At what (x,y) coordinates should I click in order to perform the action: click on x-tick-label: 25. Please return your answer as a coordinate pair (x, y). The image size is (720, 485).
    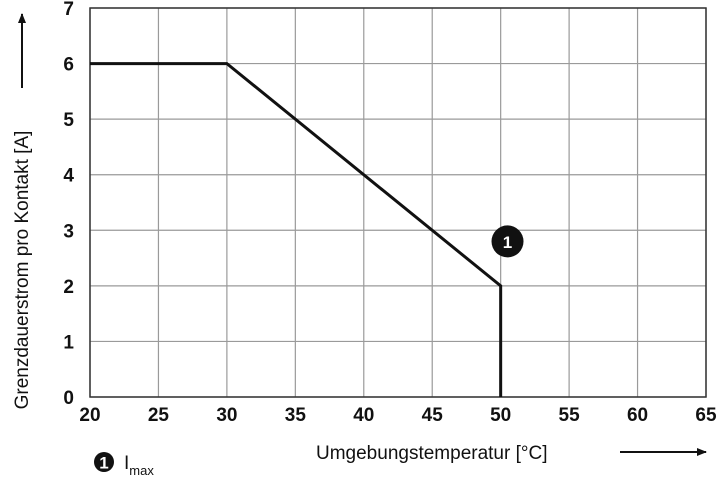
    Looking at the image, I should click on (159, 415).